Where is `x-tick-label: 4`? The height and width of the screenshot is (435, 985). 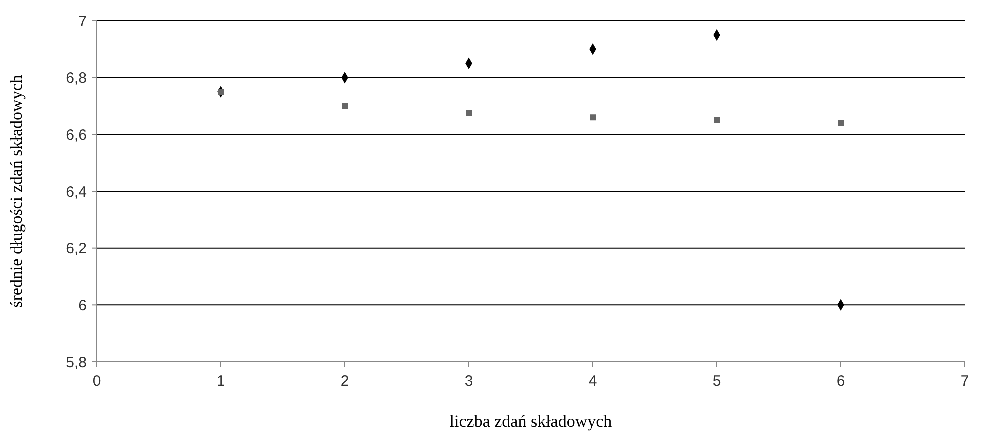 x-tick-label: 4 is located at coordinates (593, 381).